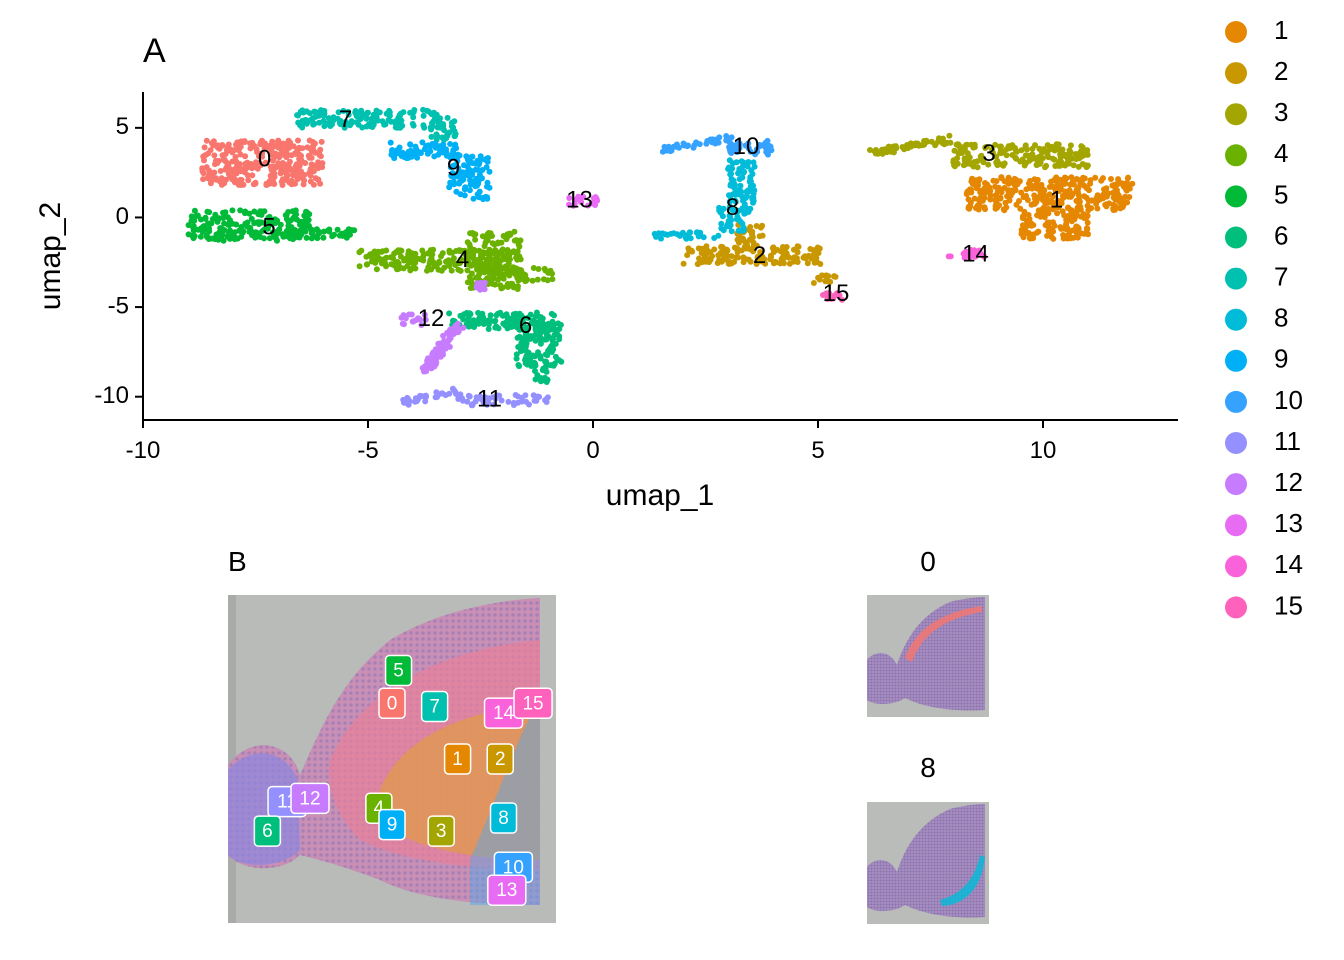  Describe the element at coordinates (1236, 196) in the screenshot. I see `legend-swatch` at that location.